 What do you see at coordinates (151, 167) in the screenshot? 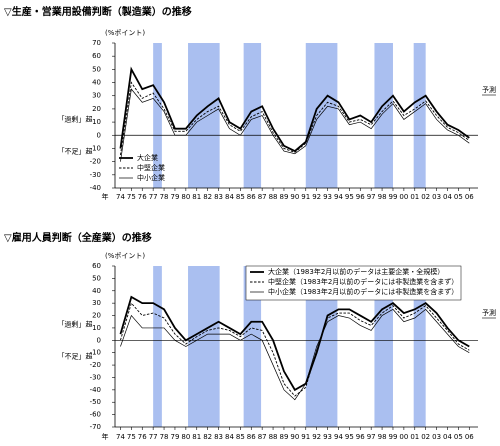
I see `legend-label: 中堅企業` at bounding box center [151, 167].